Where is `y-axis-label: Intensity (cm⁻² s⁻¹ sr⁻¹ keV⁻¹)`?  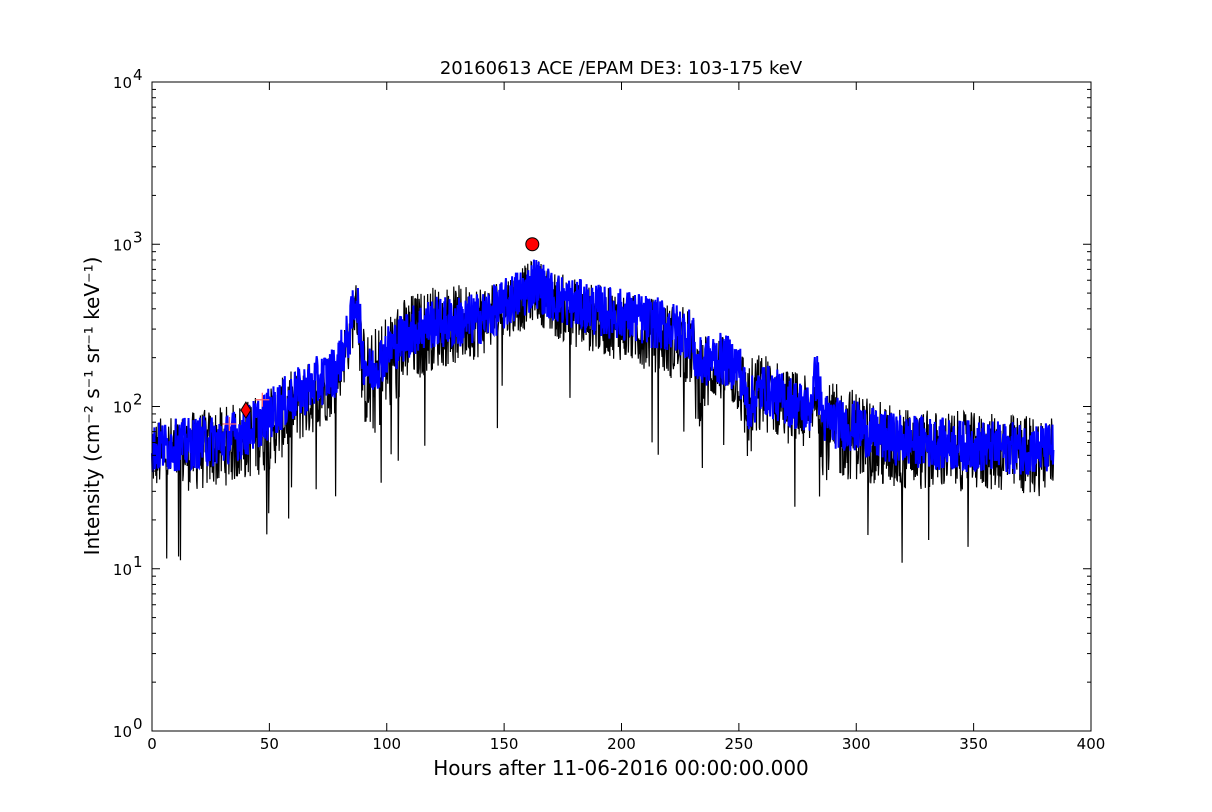
y-axis-label: Intensity (cm⁻² s⁻¹ sr⁻¹ keV⁻¹) is located at coordinates (92, 406).